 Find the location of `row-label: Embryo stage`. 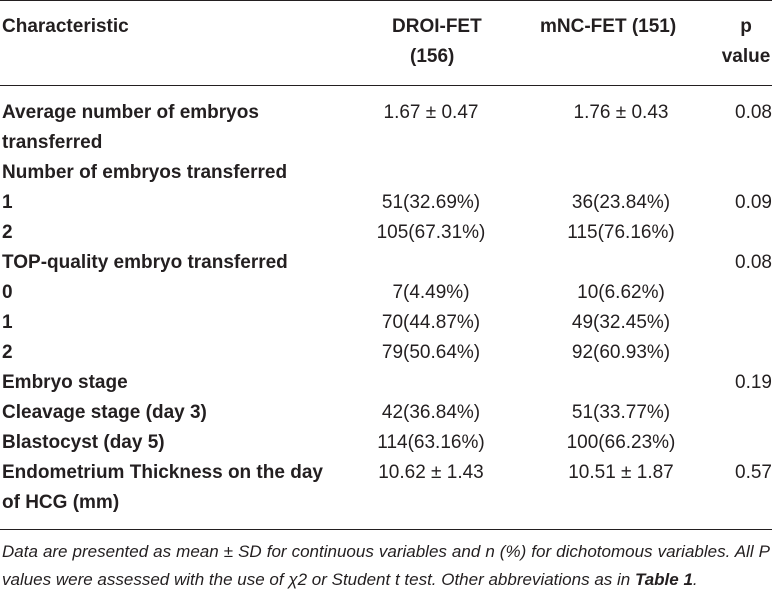

row-label: Embryo stage is located at coordinates (65, 382).